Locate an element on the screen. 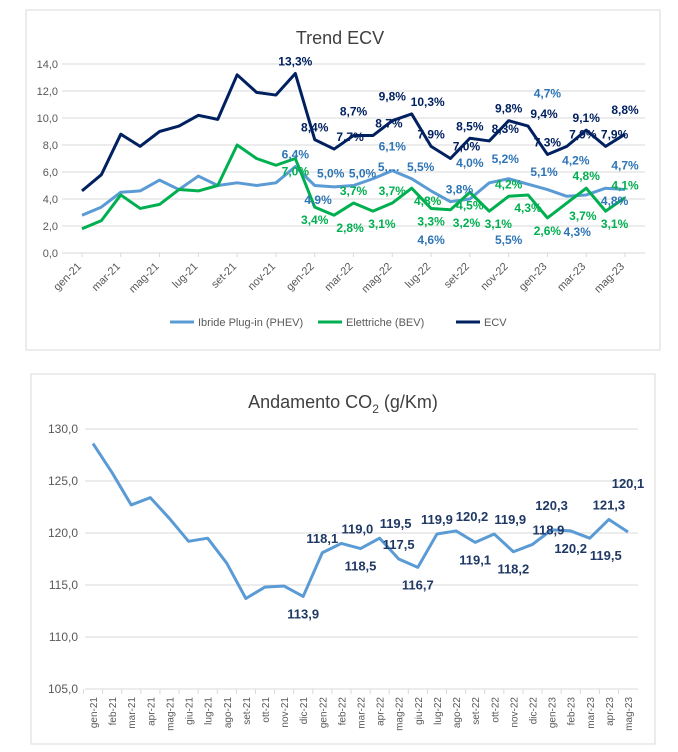 The height and width of the screenshot is (752, 678). y-tick-label: 0,0 is located at coordinates (50, 254).